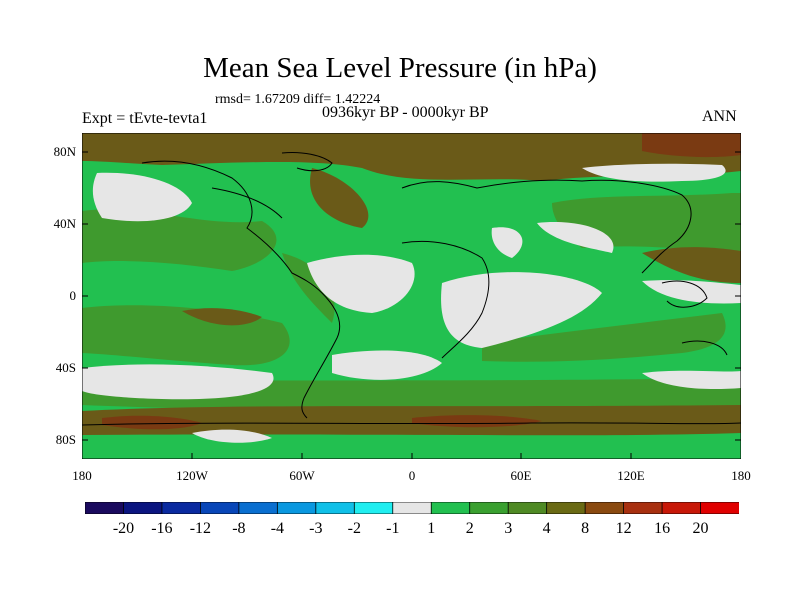 The image size is (800, 600). I want to click on colorbar-label: -12, so click(200, 528).